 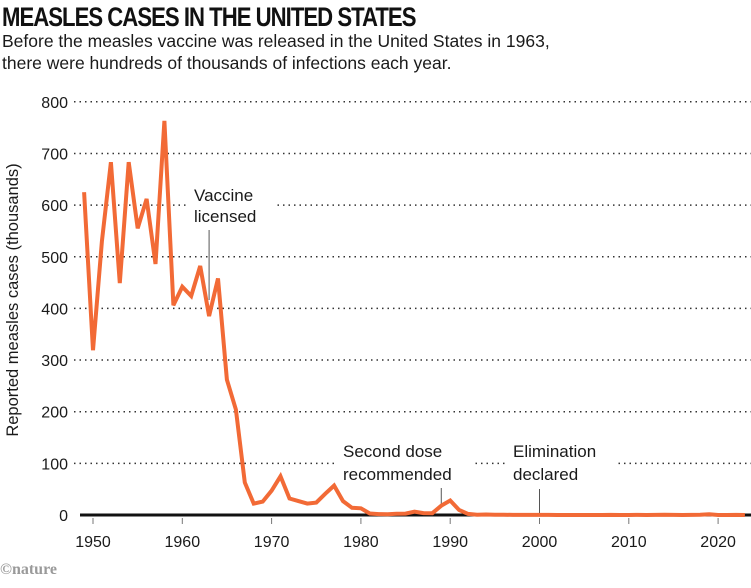 I want to click on y-tick-label: 200, so click(x=54, y=413).